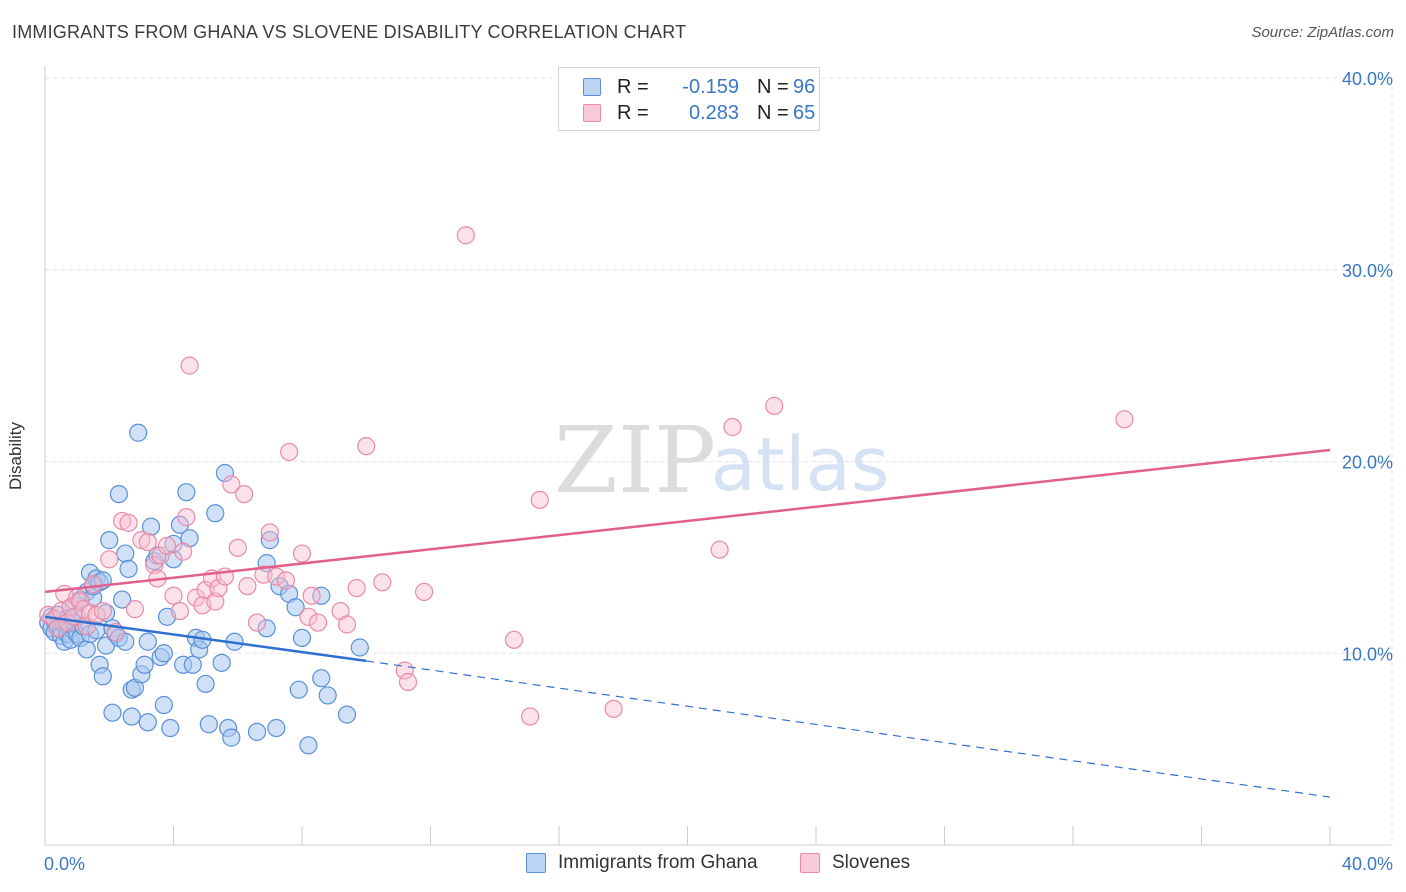  I want to click on y-tick-label: 30.0%, so click(1367, 271).